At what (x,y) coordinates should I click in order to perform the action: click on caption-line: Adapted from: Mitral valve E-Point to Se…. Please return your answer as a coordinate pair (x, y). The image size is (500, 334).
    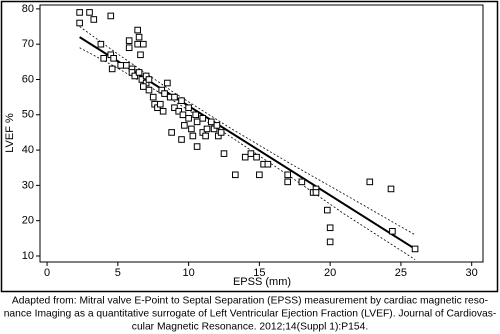
    Looking at the image, I should click on (250, 301).